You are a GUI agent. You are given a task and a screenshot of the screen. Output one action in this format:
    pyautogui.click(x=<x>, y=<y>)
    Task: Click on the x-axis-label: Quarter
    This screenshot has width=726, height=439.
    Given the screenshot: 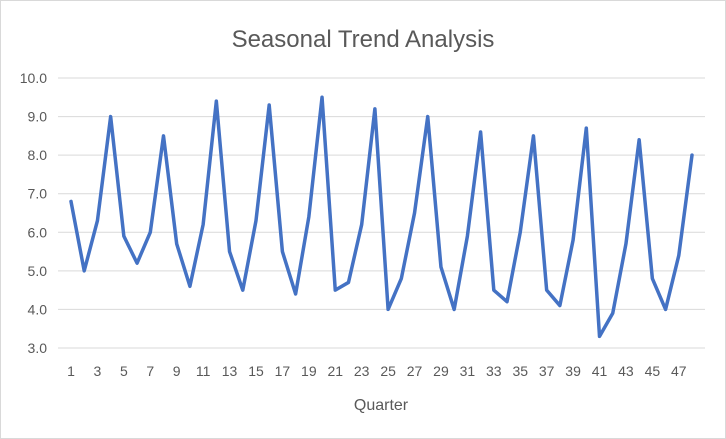 What is the action you would take?
    pyautogui.click(x=381, y=405)
    